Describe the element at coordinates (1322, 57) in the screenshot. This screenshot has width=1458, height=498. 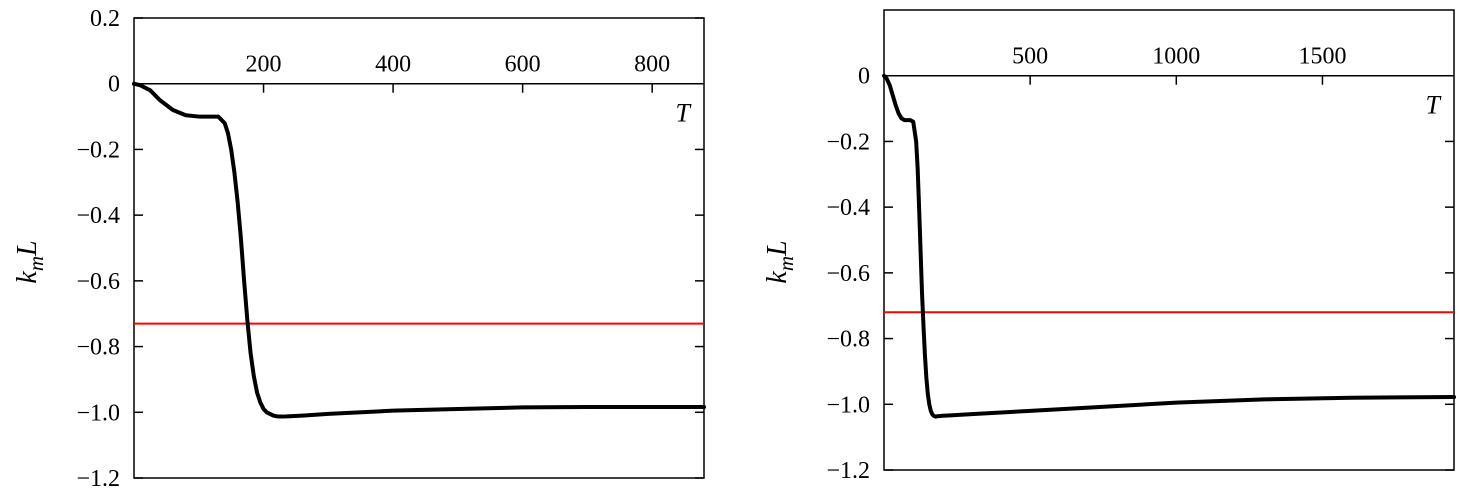
I see `x-tick-label: 1500` at that location.